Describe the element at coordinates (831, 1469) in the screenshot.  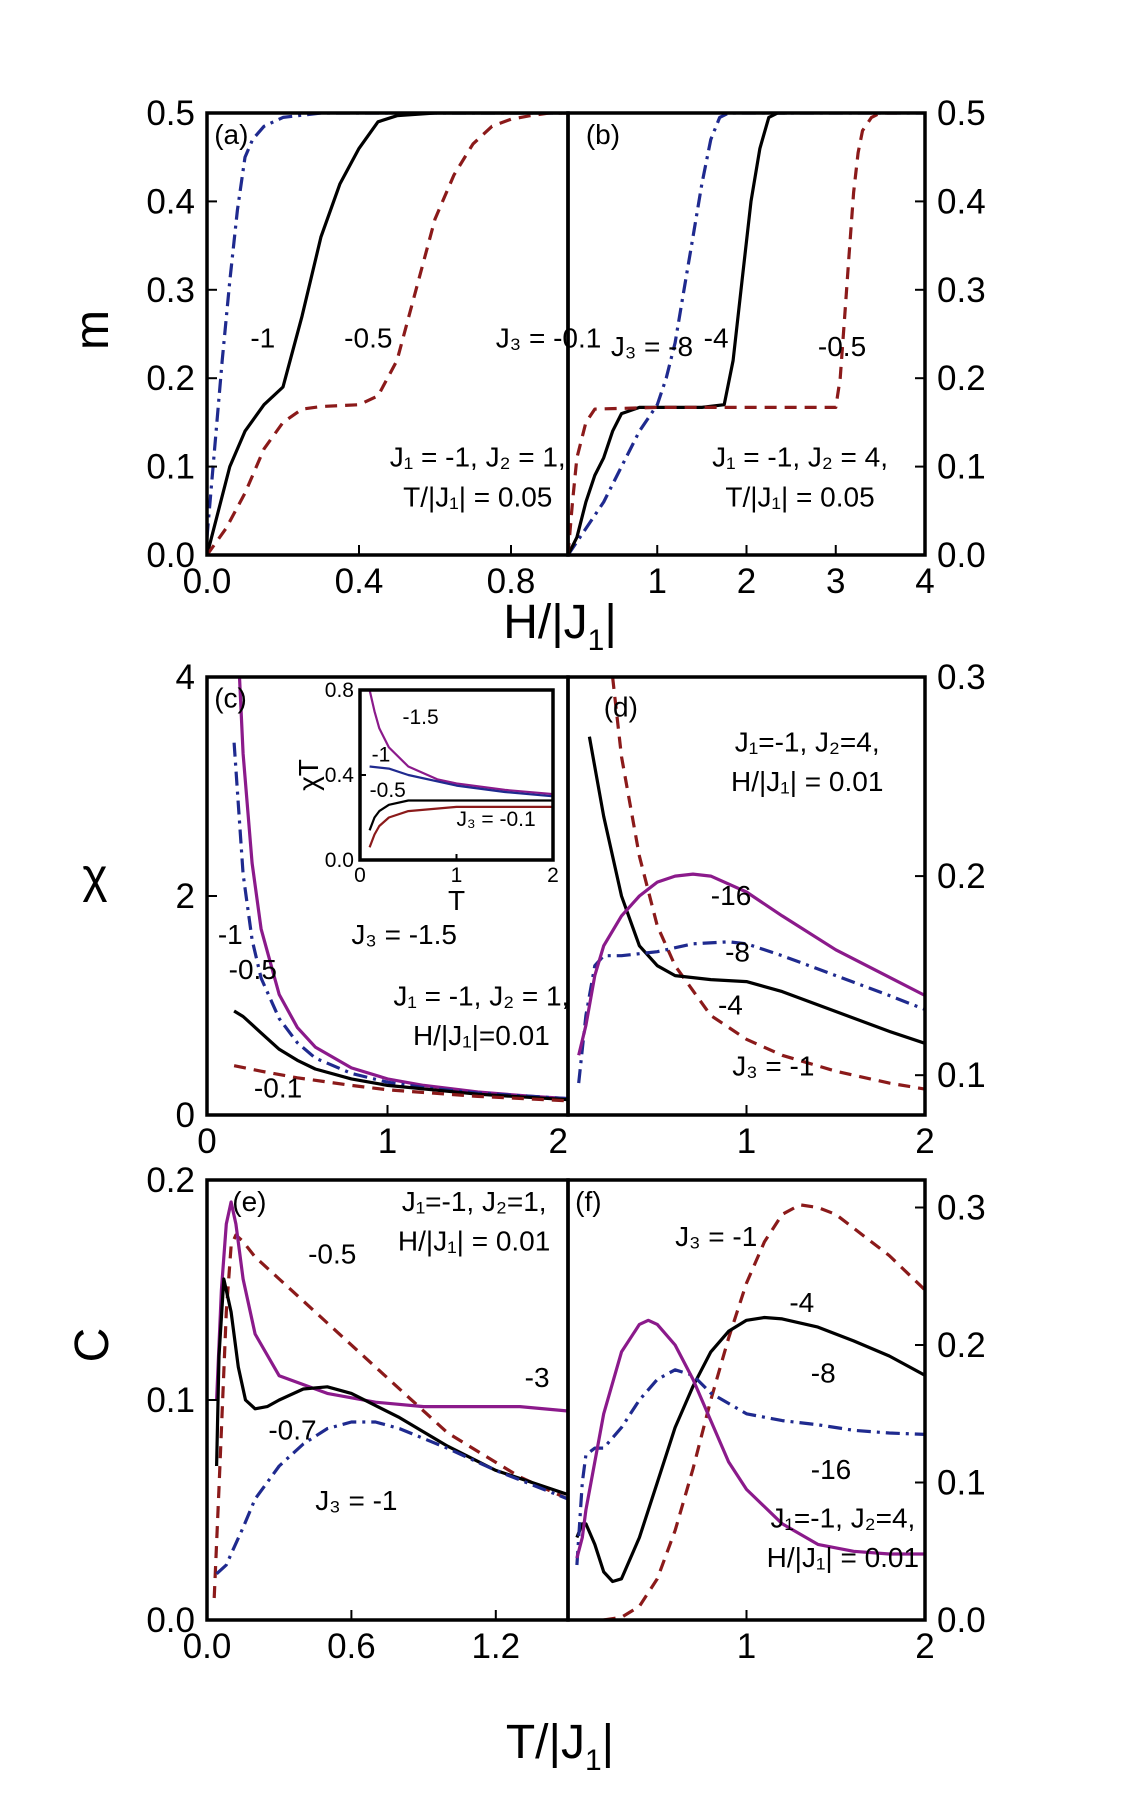
I see `series-label-f-16: -16` at that location.